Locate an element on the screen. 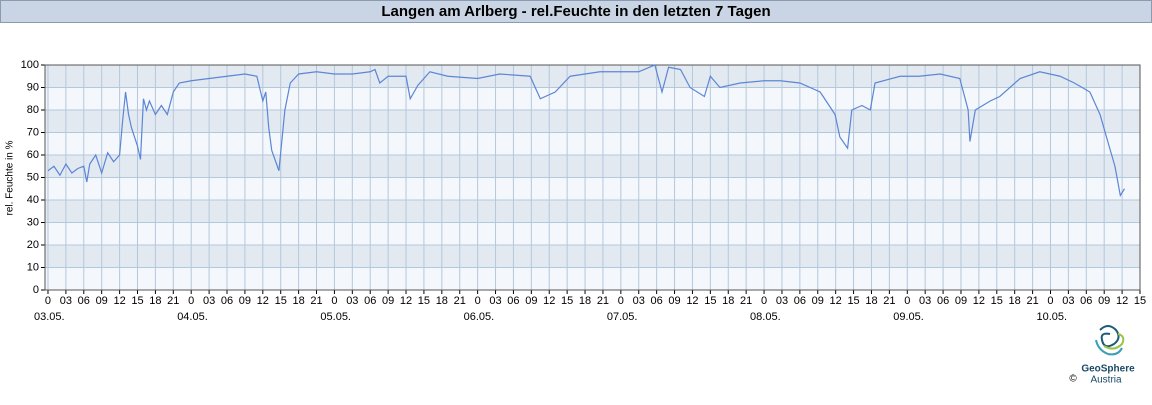 The image size is (1152, 405). day-label: 05.05. is located at coordinates (335, 317).